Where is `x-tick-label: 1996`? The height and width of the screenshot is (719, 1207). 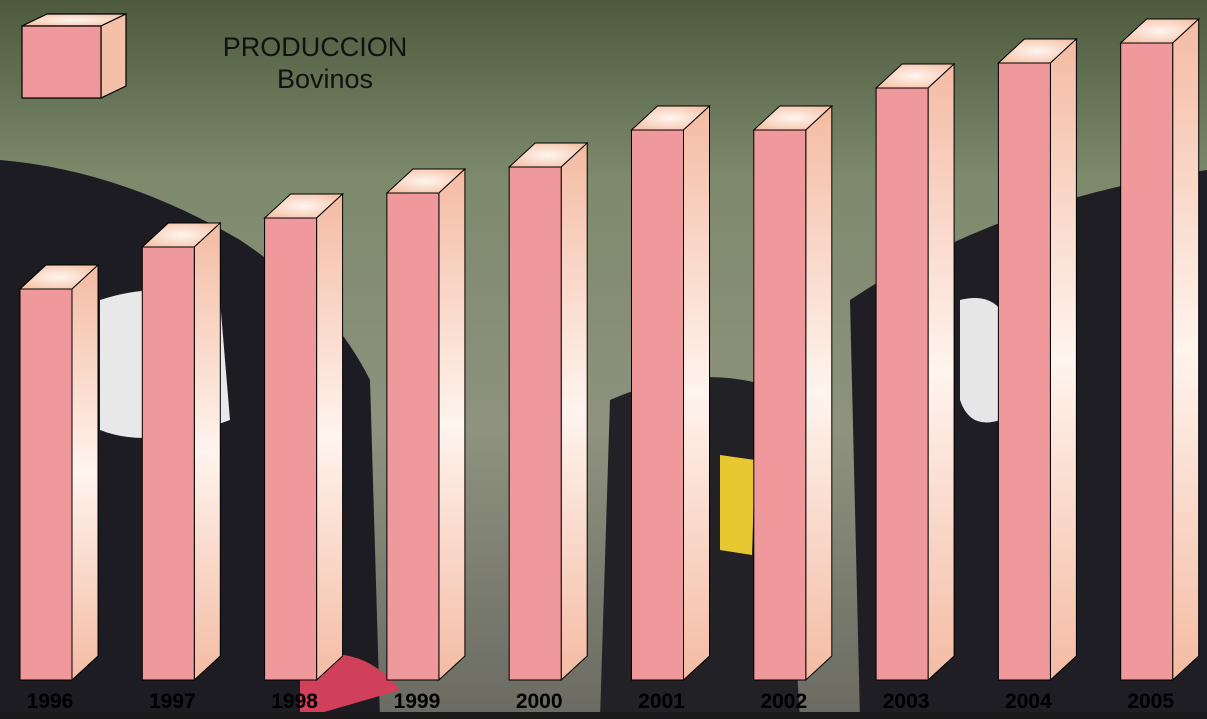 x-tick-label: 1996 is located at coordinates (50, 701).